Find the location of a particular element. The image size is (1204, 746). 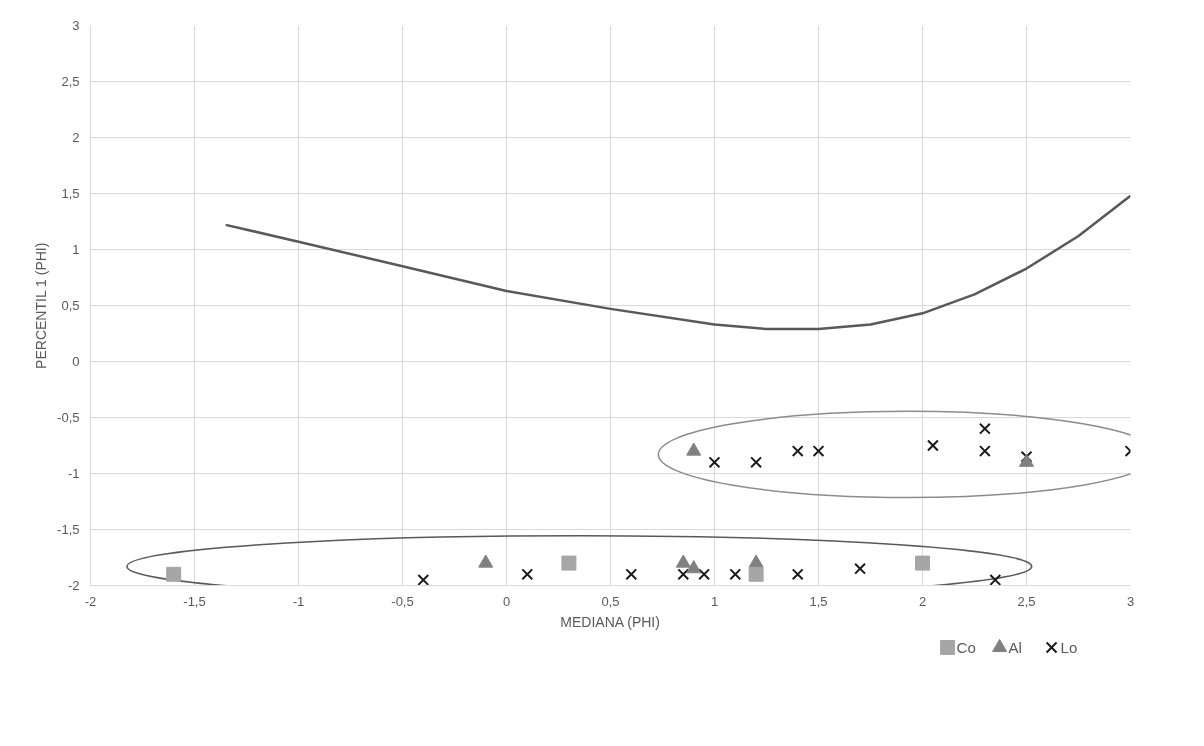

y-tick-label: -1 is located at coordinates (73, 473).